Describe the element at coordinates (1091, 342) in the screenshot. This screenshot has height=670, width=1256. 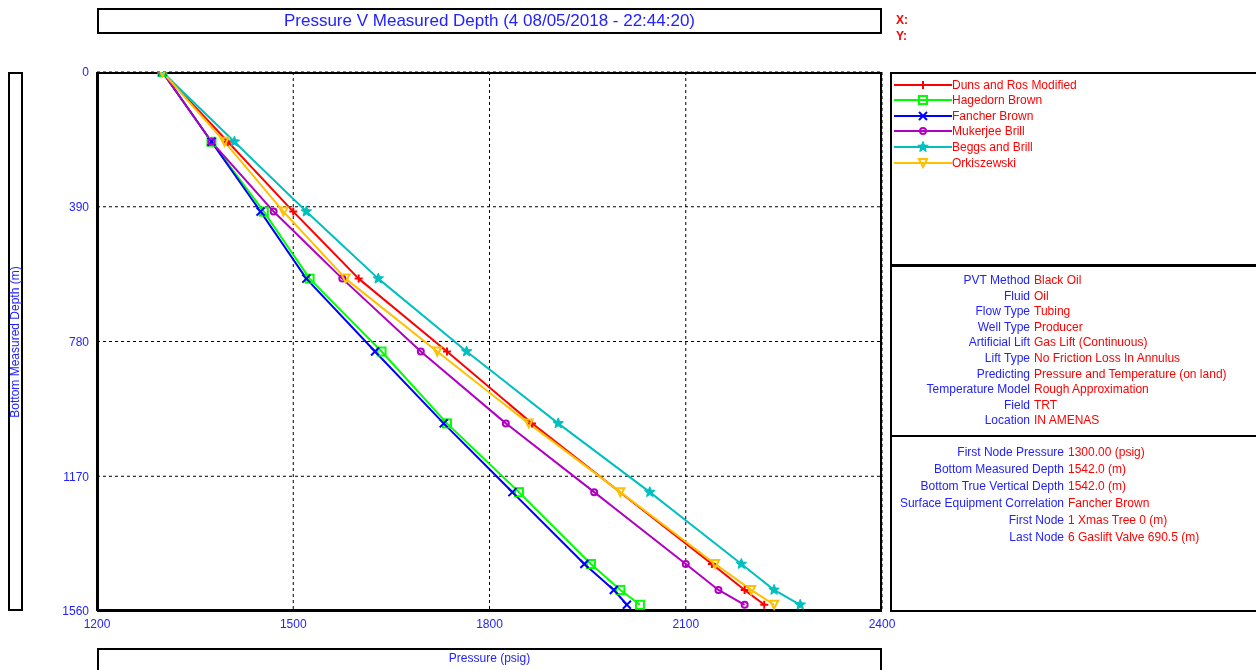
I see `text: Gas Lift (Continuous)` at that location.